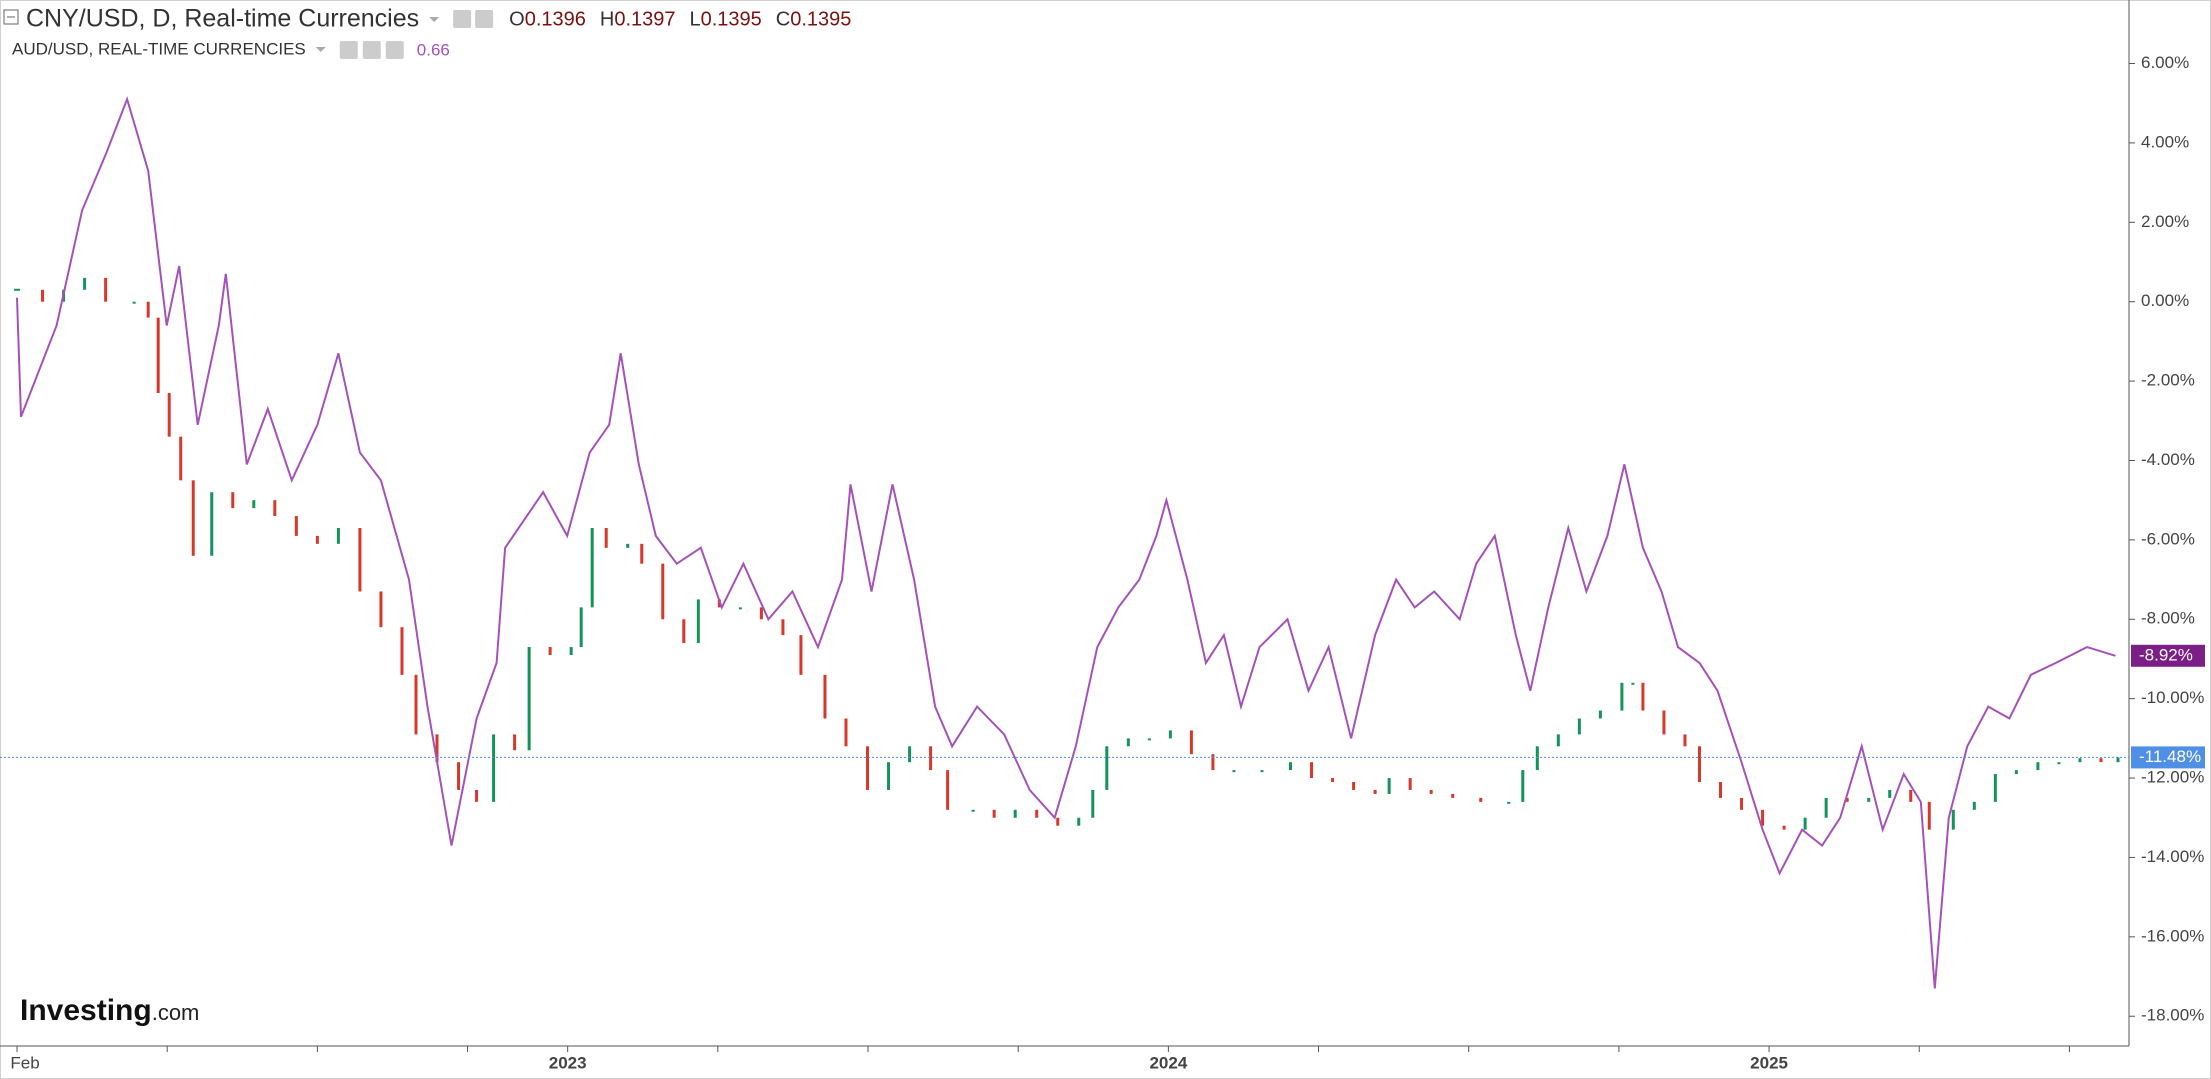 Image resolution: width=2211 pixels, height=1079 pixels. I want to click on logo: Investing .com, so click(109, 1010).